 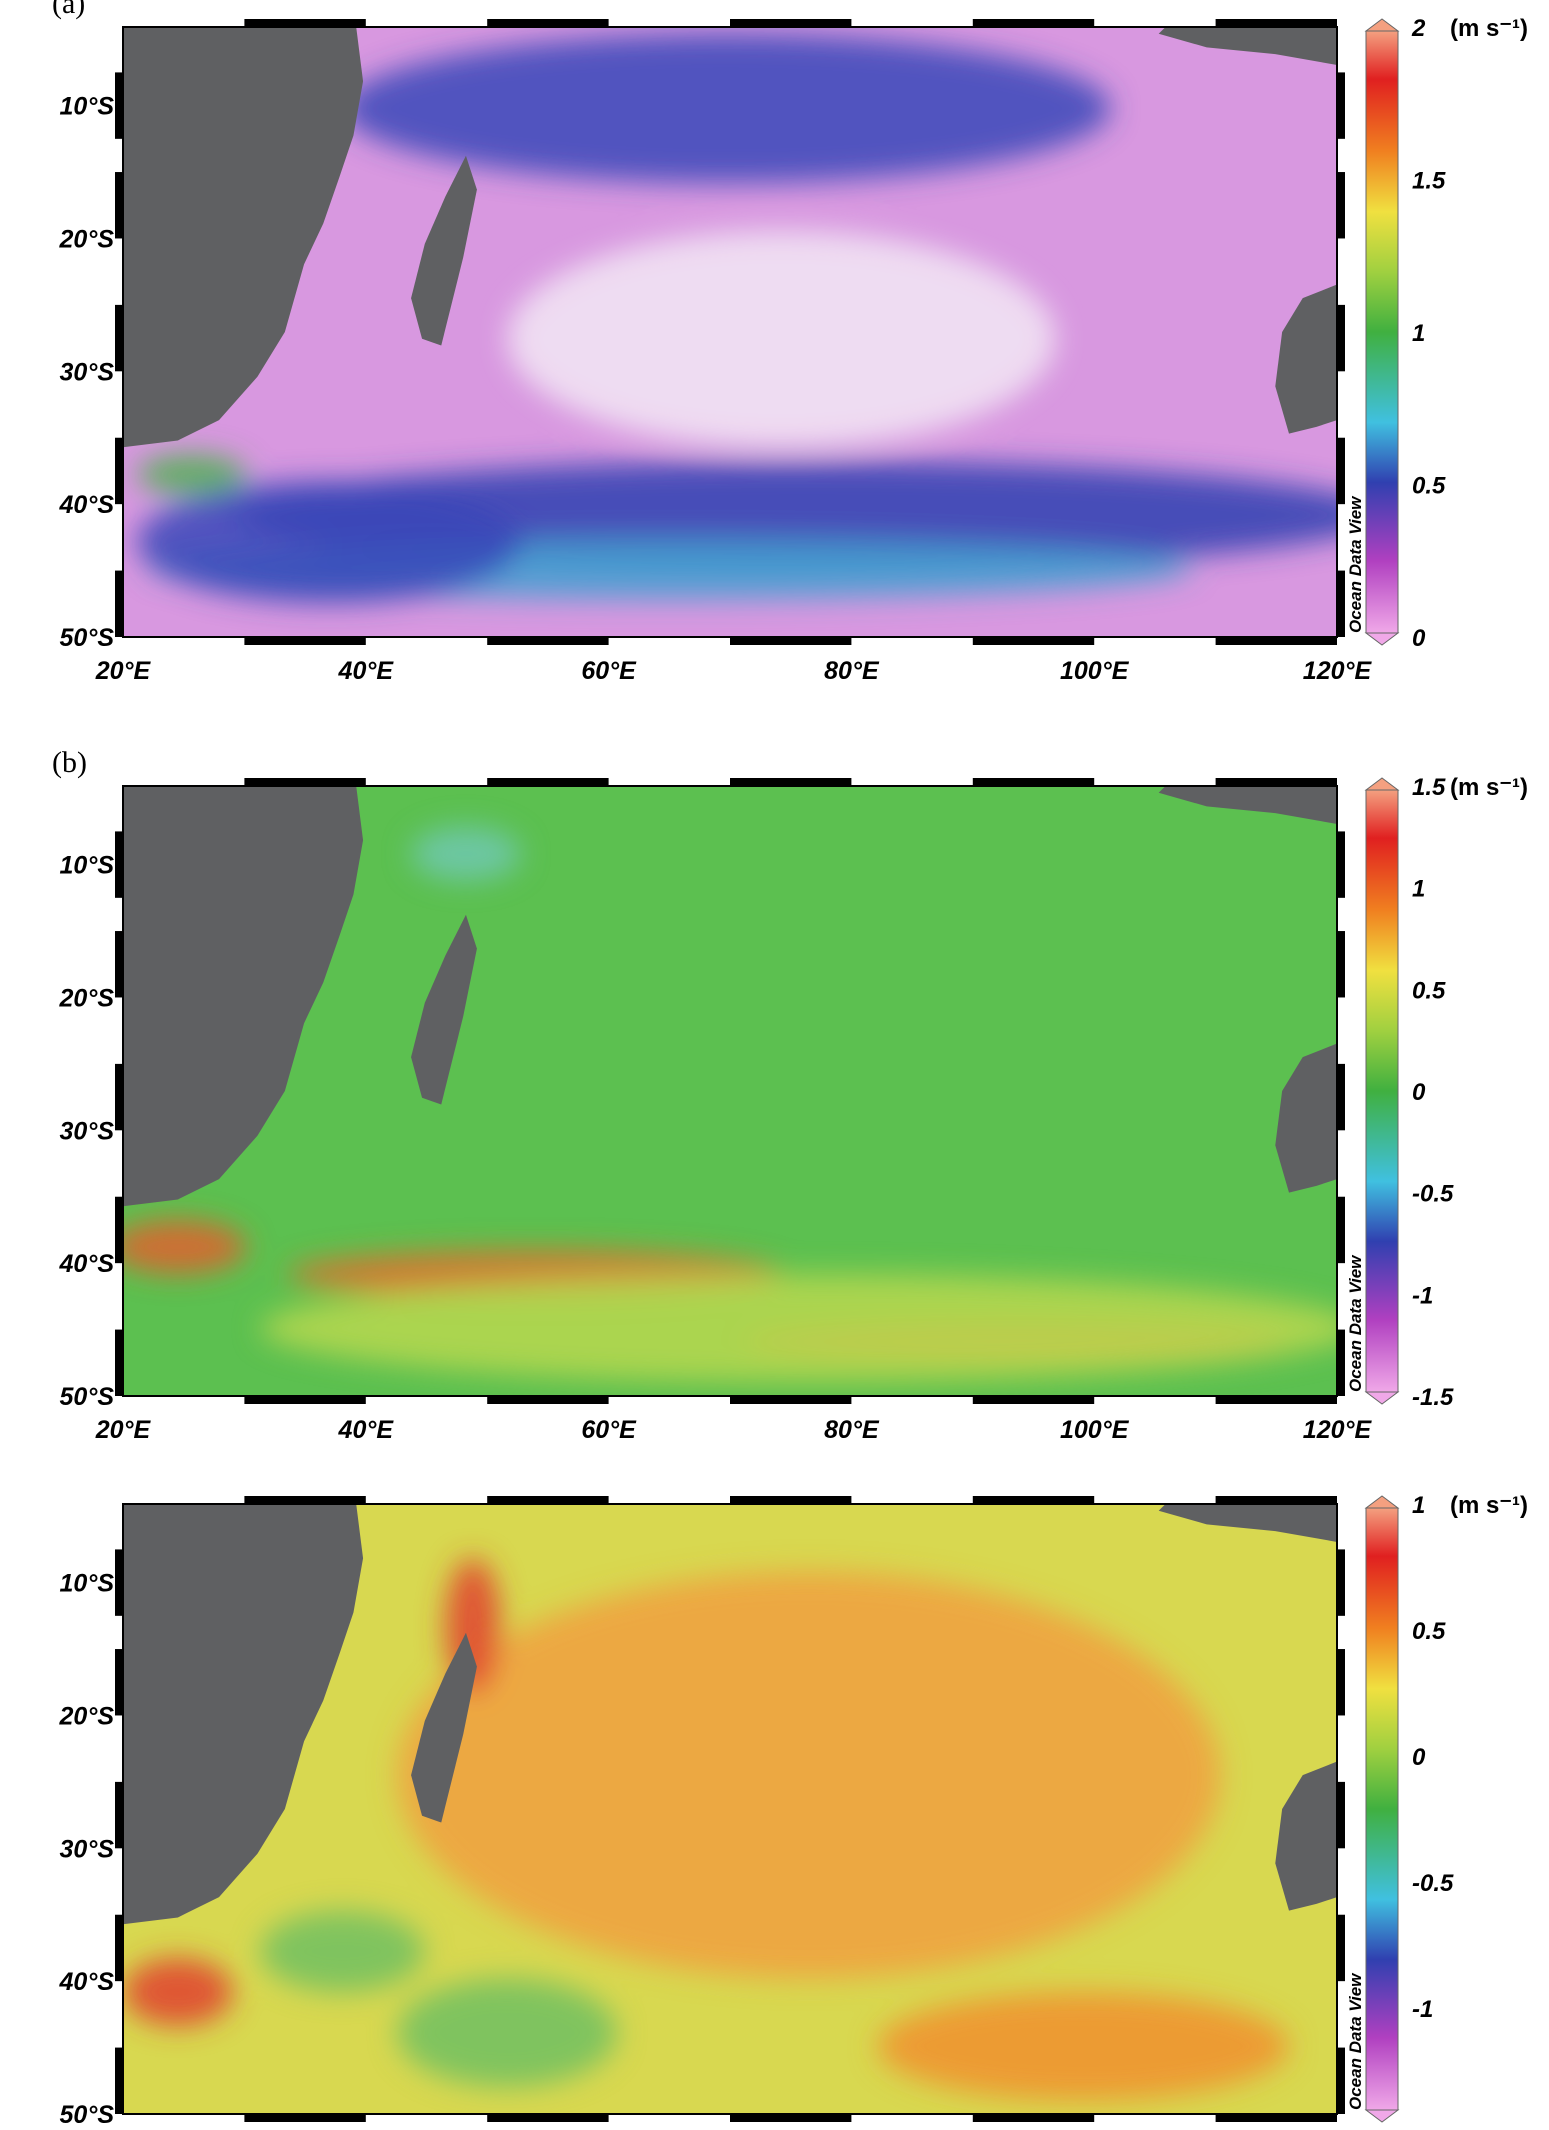 I want to click on lon-label: 80°E, so click(x=852, y=671).